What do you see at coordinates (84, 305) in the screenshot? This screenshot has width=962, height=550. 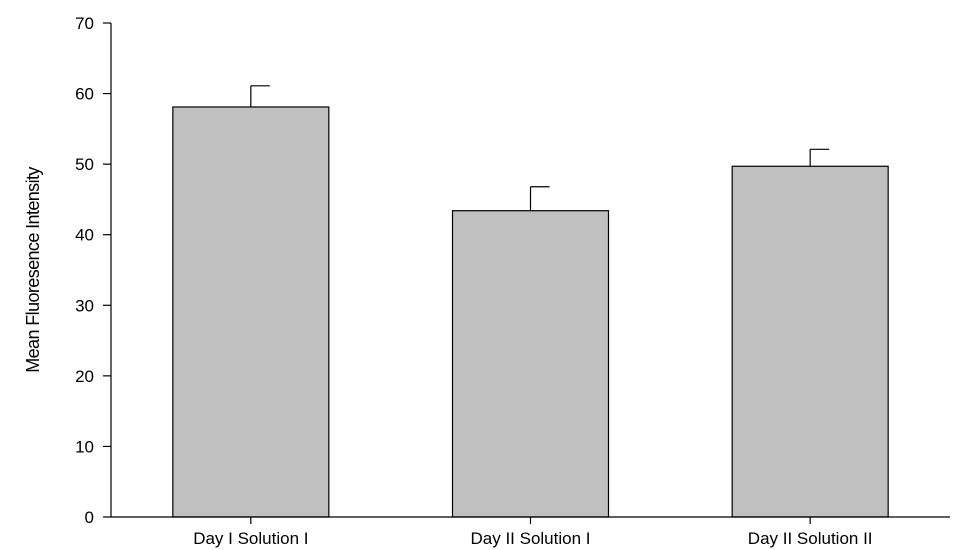 I see `y-tick-label: 30` at bounding box center [84, 305].